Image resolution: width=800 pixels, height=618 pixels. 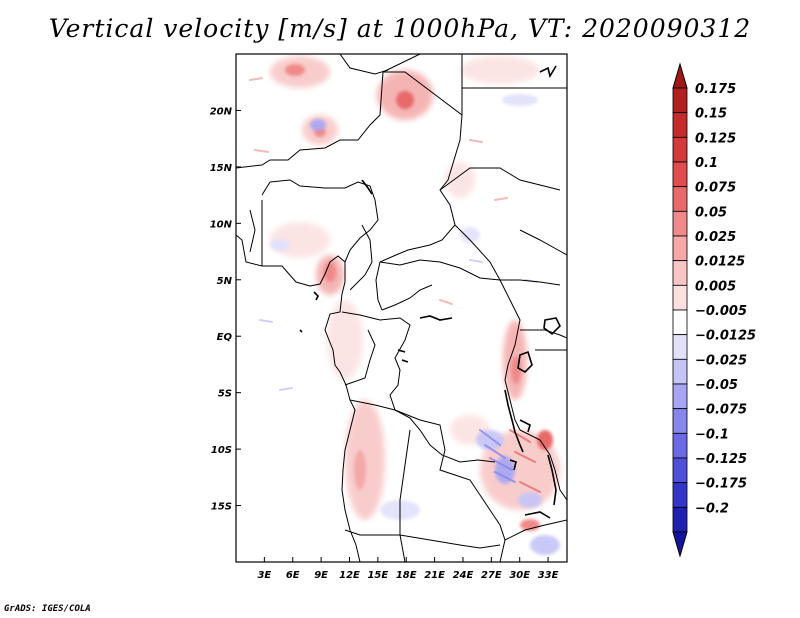 What do you see at coordinates (720, 262) in the screenshot?
I see `colorbar-label: 0.0125` at bounding box center [720, 262].